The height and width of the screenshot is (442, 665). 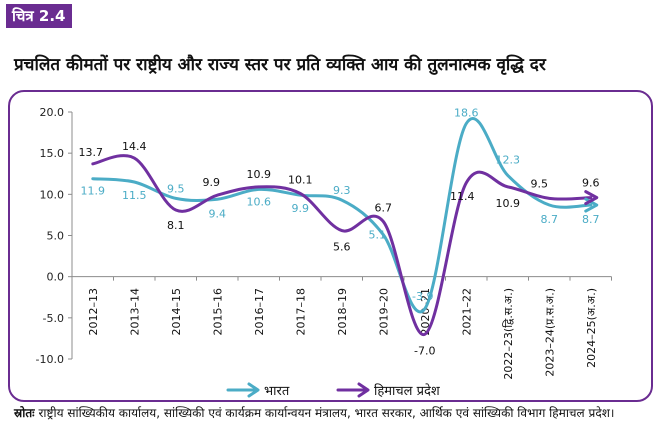 I want to click on himachal-arrow-head, so click(x=591, y=198).